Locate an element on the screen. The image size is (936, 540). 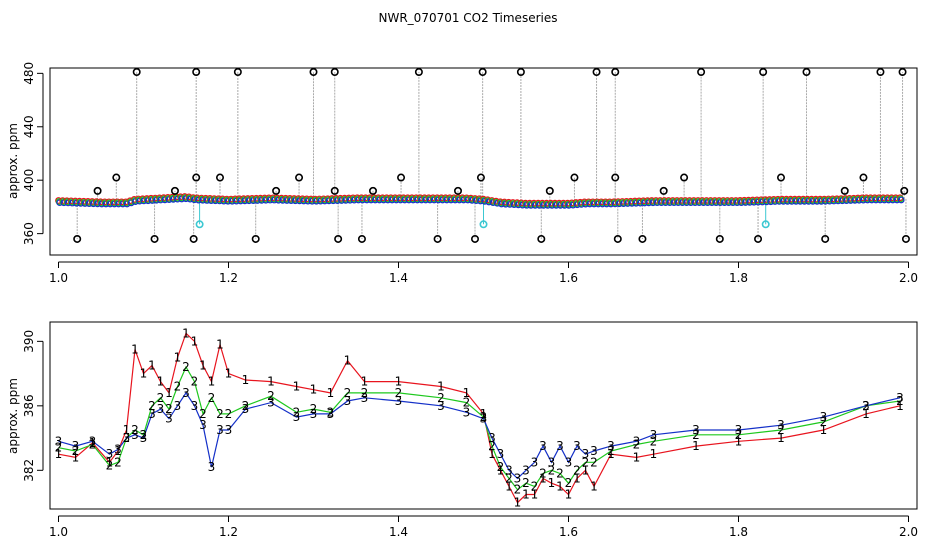
top-y-axis-title: approx. ppm is located at coordinates (13, 161).